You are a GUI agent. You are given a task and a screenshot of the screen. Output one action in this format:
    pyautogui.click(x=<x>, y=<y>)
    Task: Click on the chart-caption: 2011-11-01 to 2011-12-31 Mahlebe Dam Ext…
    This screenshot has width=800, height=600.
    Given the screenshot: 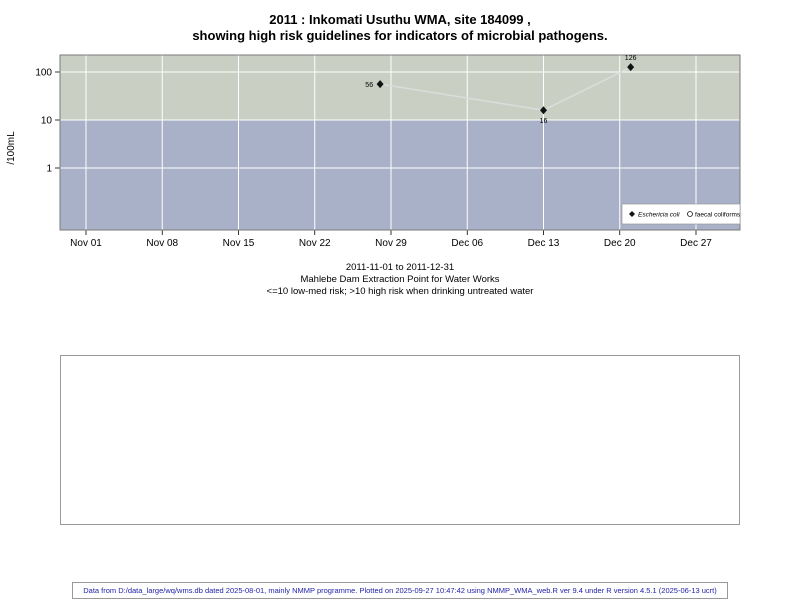 What is the action you would take?
    pyautogui.click(x=400, y=280)
    